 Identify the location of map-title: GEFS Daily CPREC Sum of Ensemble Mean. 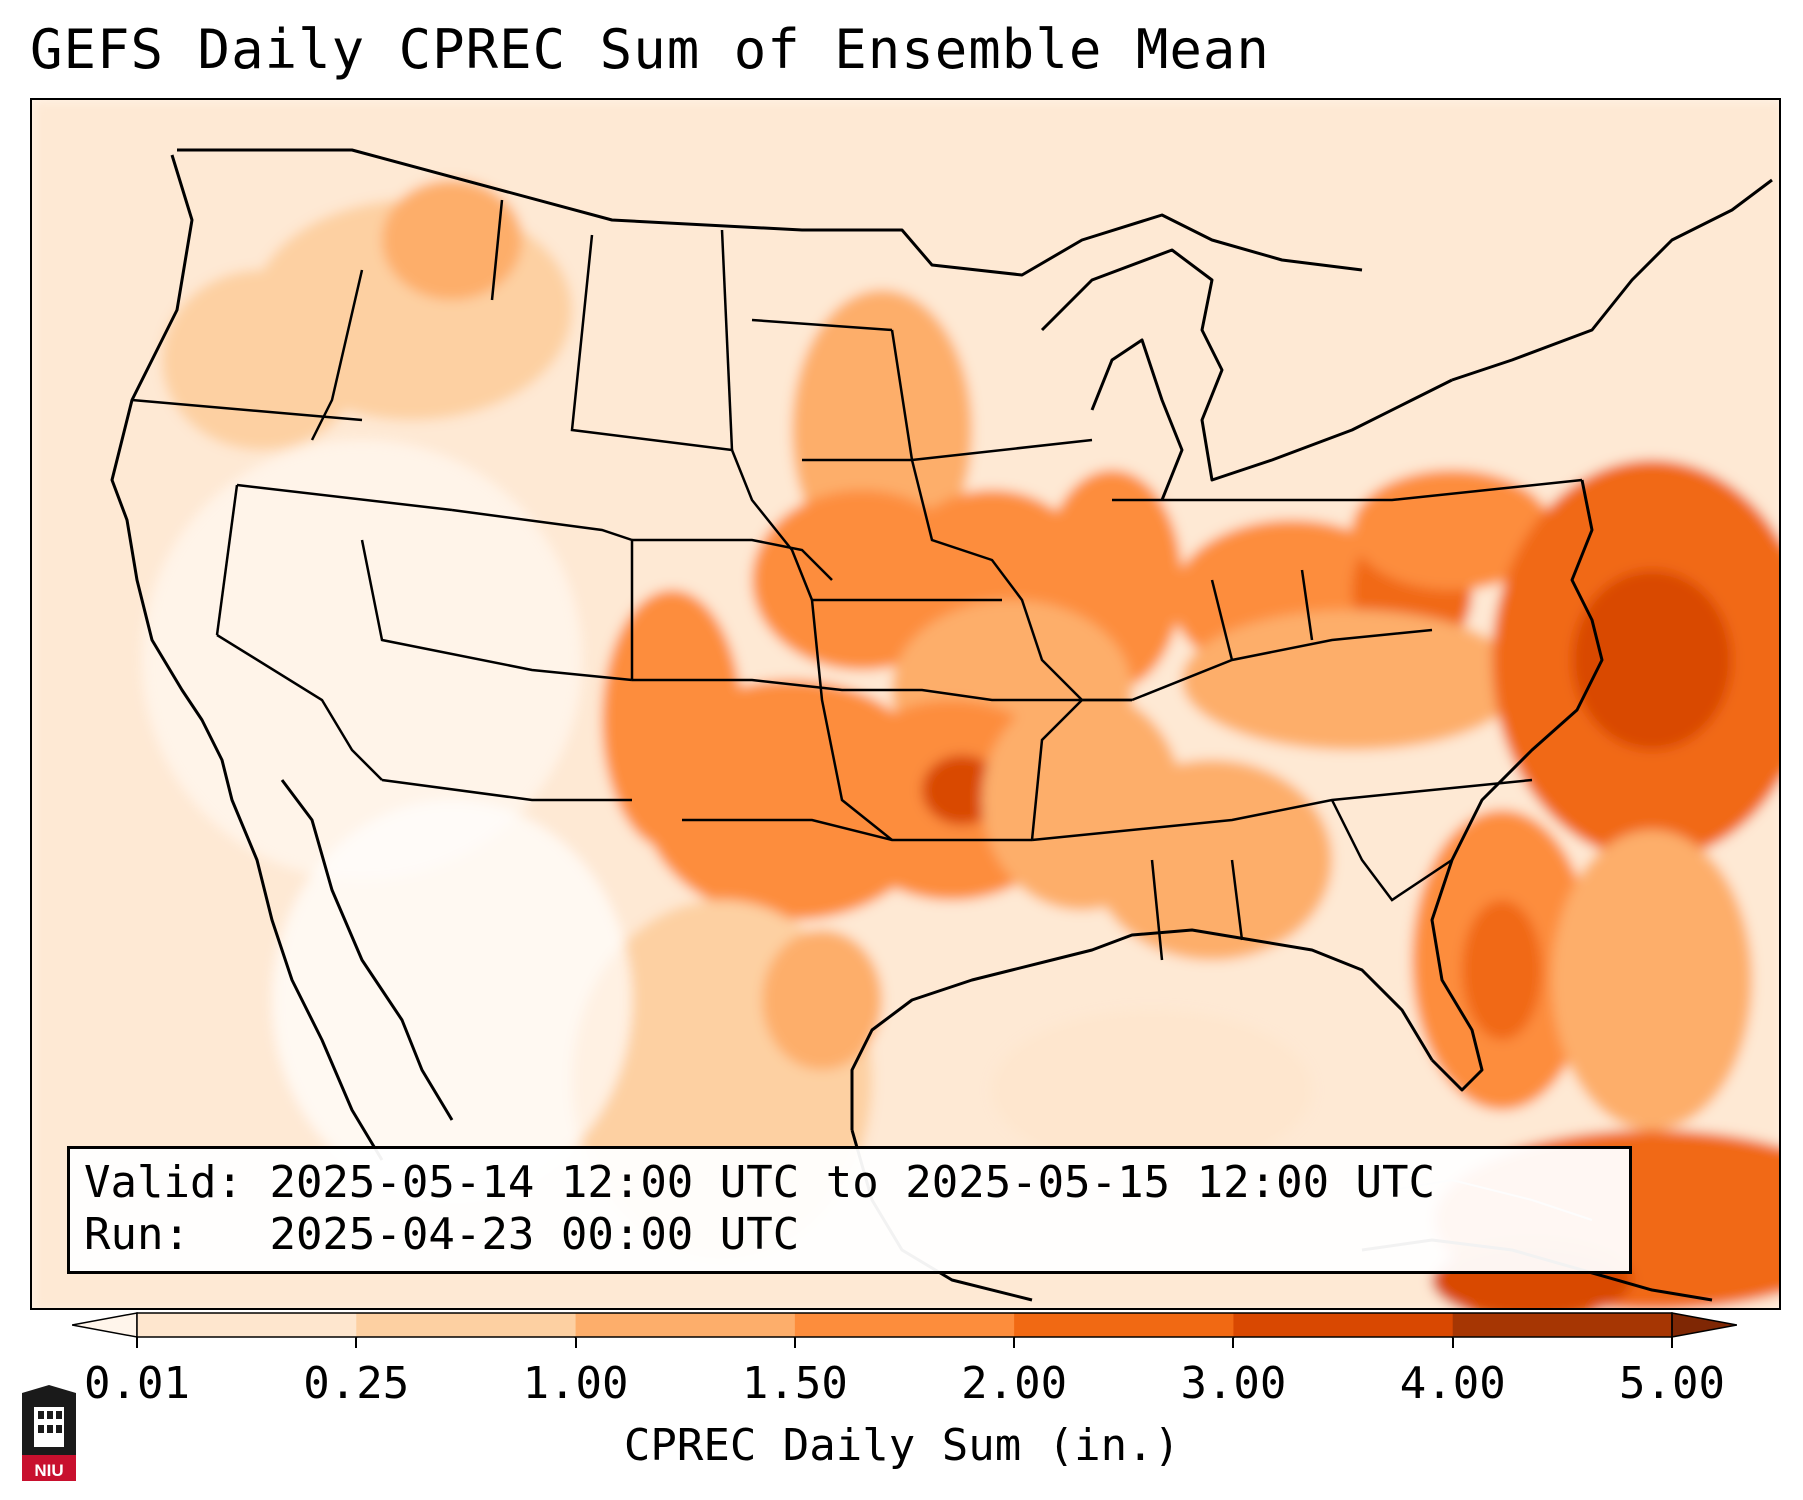
(650, 49).